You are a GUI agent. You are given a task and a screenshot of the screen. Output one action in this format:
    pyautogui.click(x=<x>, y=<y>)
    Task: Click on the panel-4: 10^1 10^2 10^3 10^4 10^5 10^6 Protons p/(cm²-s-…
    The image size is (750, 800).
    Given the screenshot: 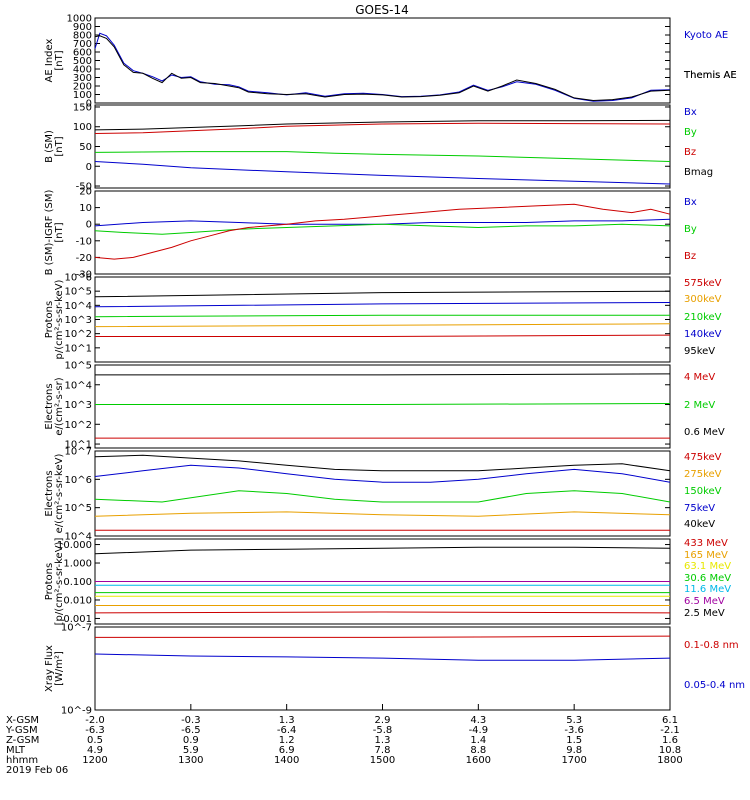 What is the action you would take?
    pyautogui.click(x=383, y=318)
    